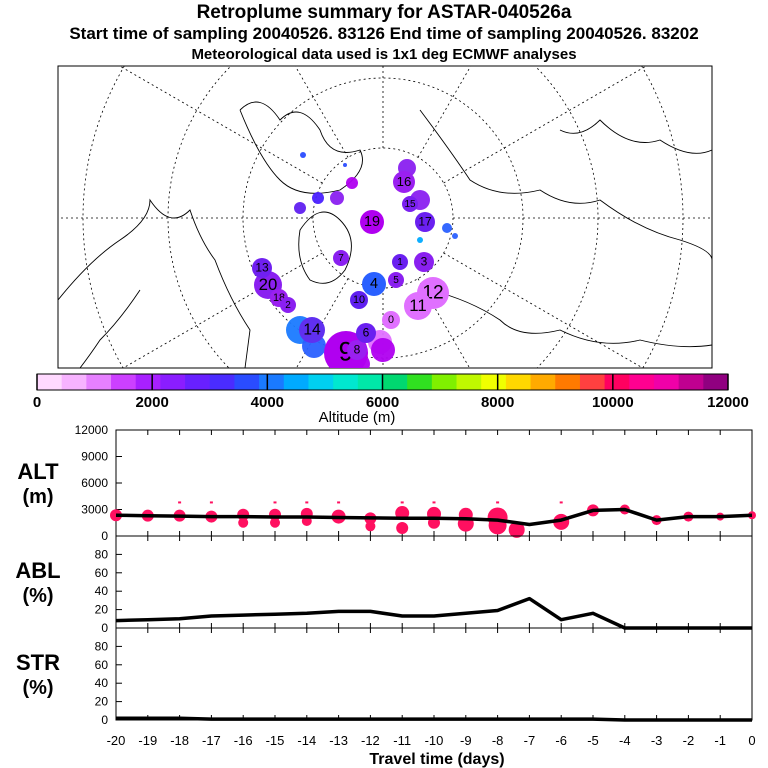 The width and height of the screenshot is (768, 768). What do you see at coordinates (301, 147) in the screenshot?
I see `coastline-greenland` at bounding box center [301, 147].